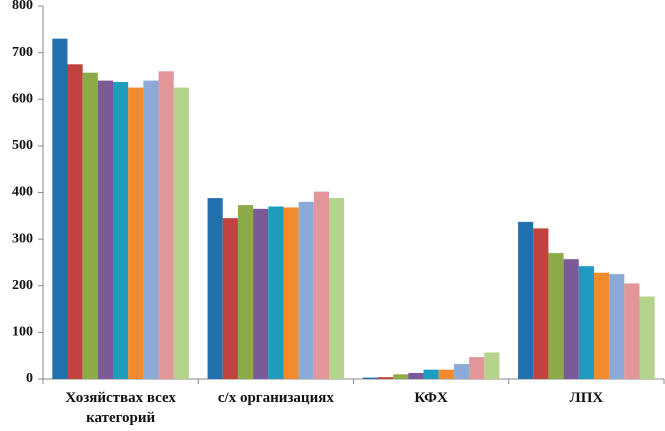 Image resolution: width=665 pixels, height=431 pixels. I want to click on y-tick-label: 200, so click(22, 285).